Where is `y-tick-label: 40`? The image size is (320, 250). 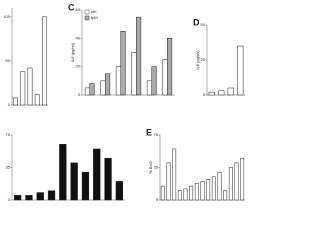 y-tick-label: 40 is located at coordinates (78, 37).